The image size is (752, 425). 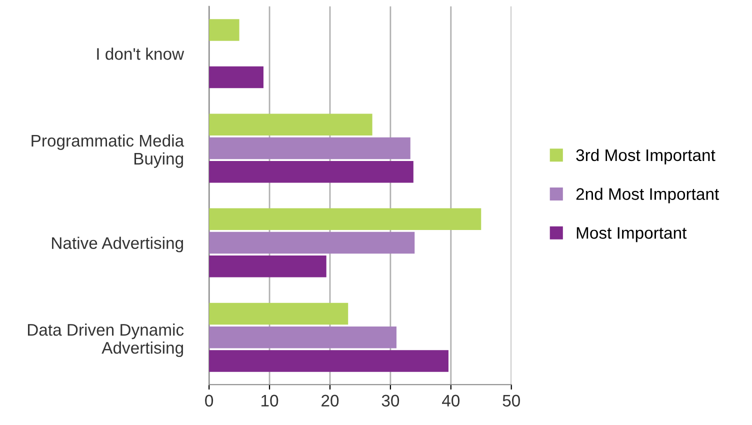 I want to click on x-tick-label: 40, so click(x=451, y=400).